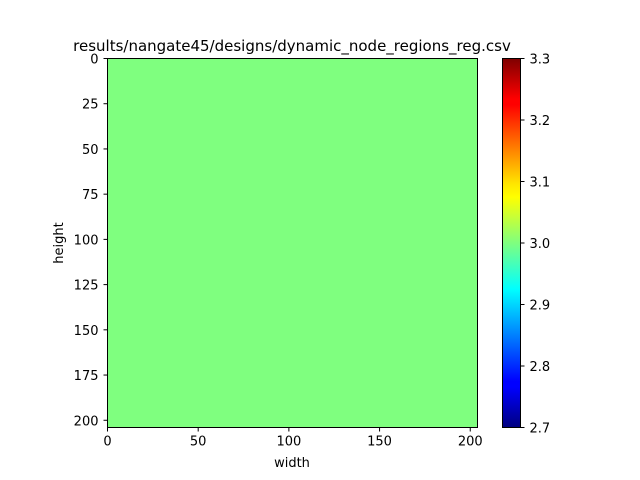 The height and width of the screenshot is (480, 640). What do you see at coordinates (540, 244) in the screenshot?
I see `colorbar-tick-label: 3.0` at bounding box center [540, 244].